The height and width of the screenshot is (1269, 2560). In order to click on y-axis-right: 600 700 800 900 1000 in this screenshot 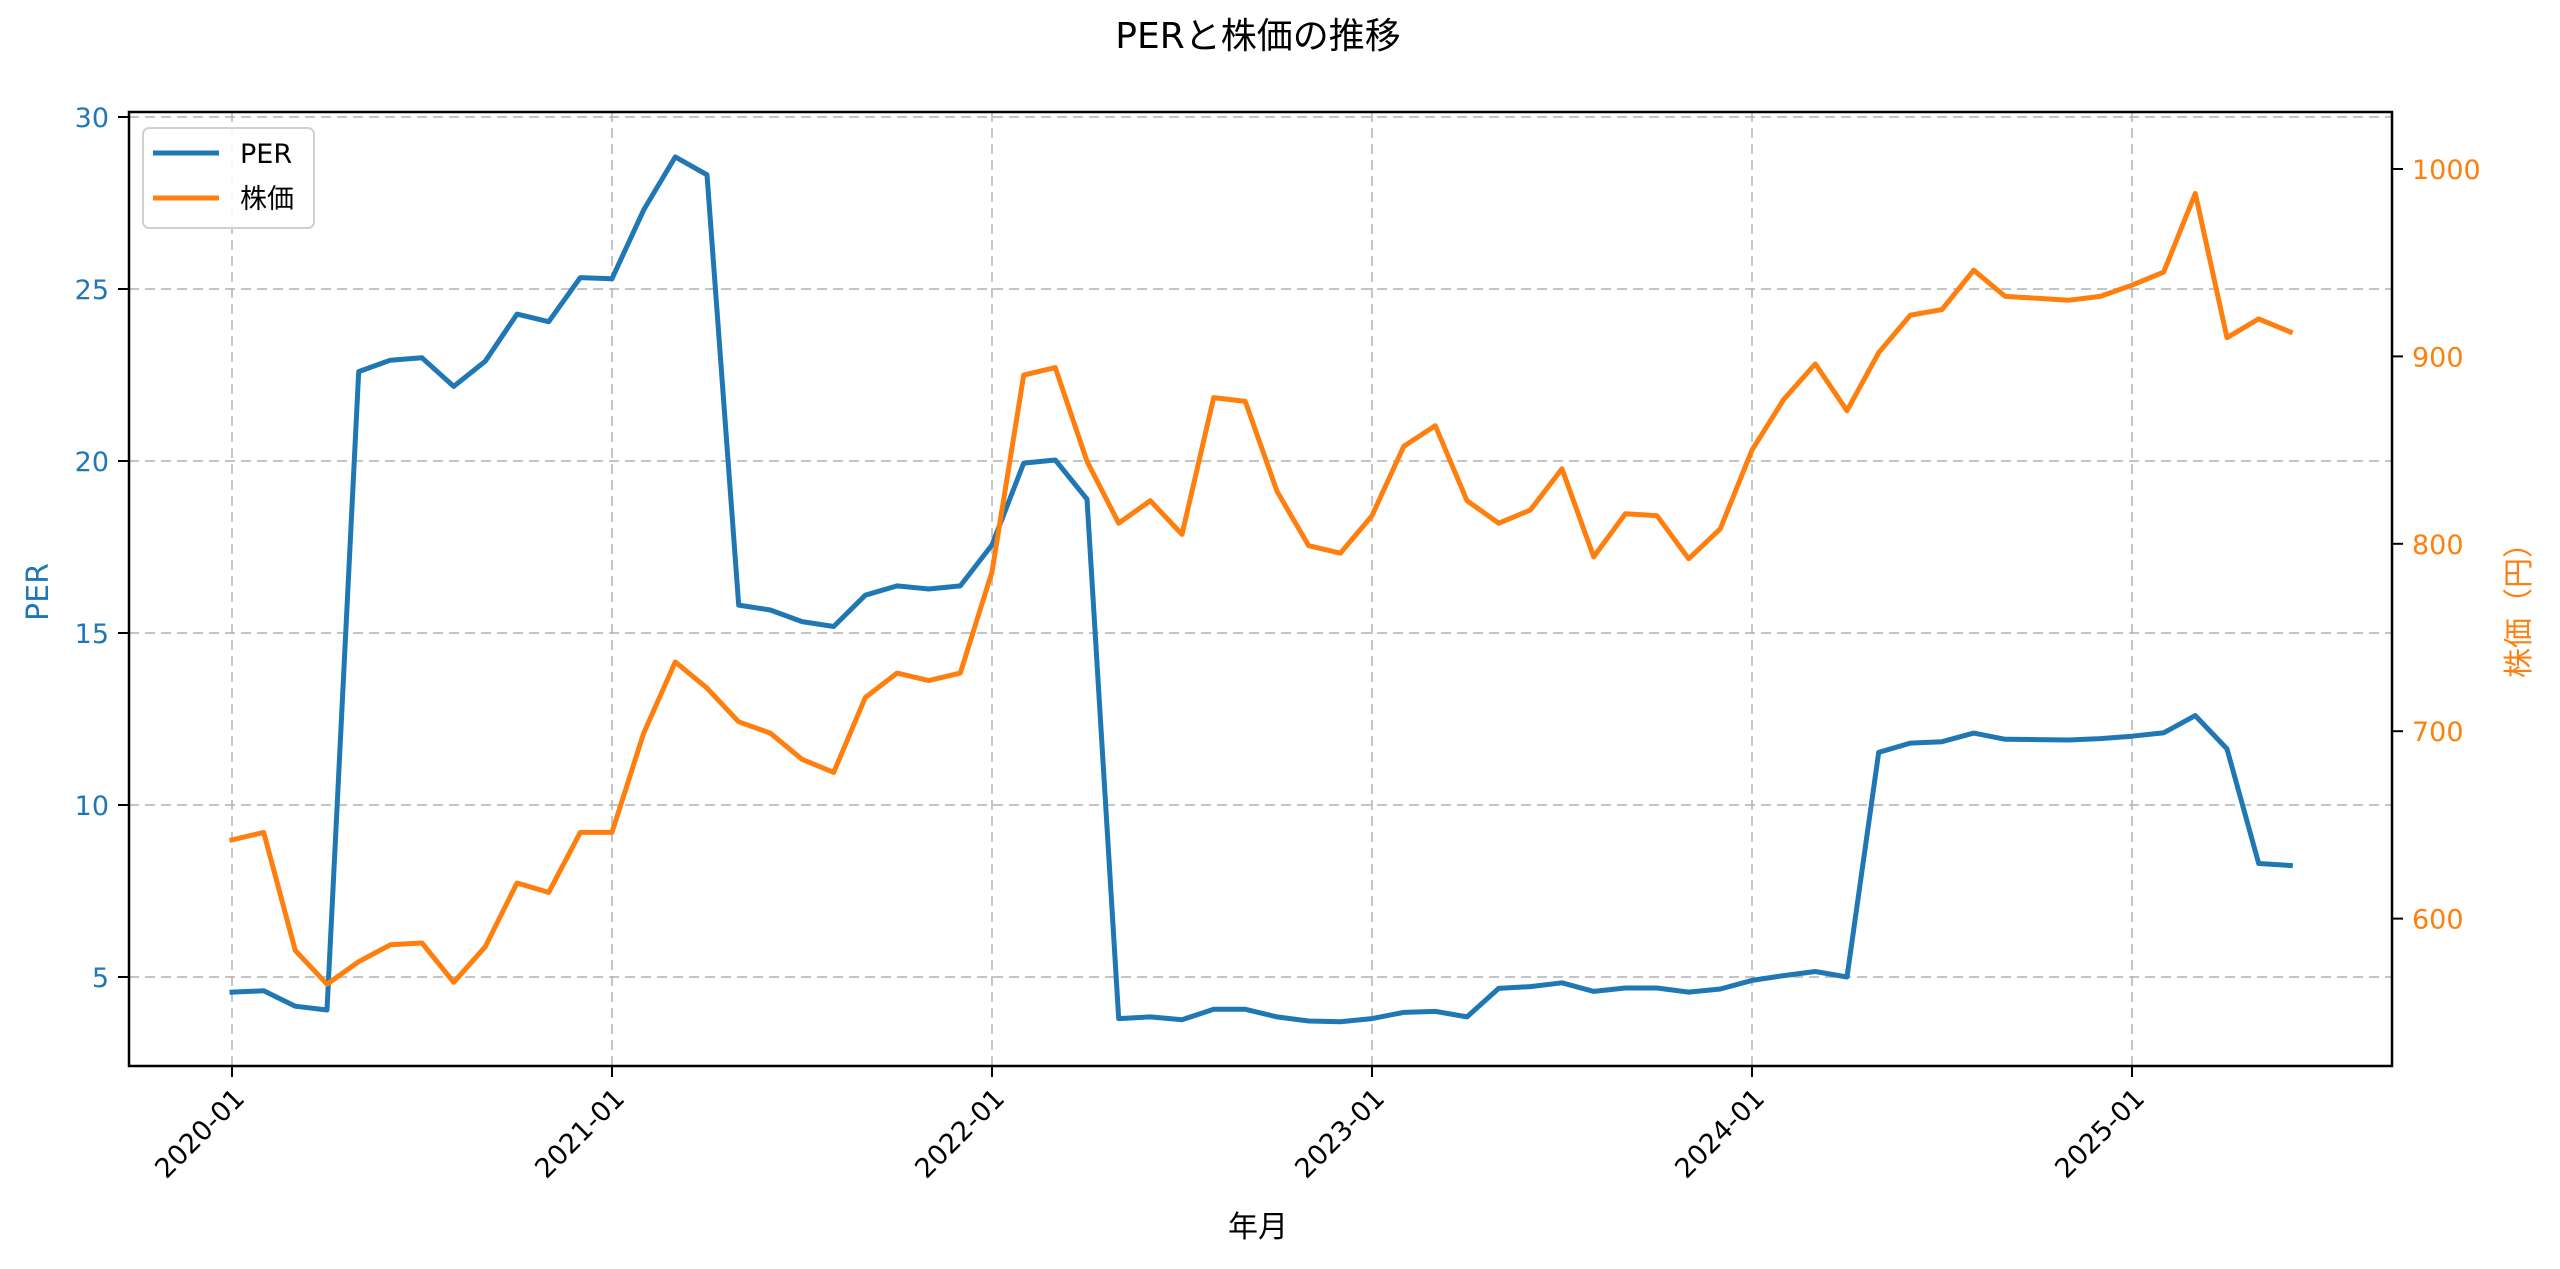, I will do `click(2436, 545)`.